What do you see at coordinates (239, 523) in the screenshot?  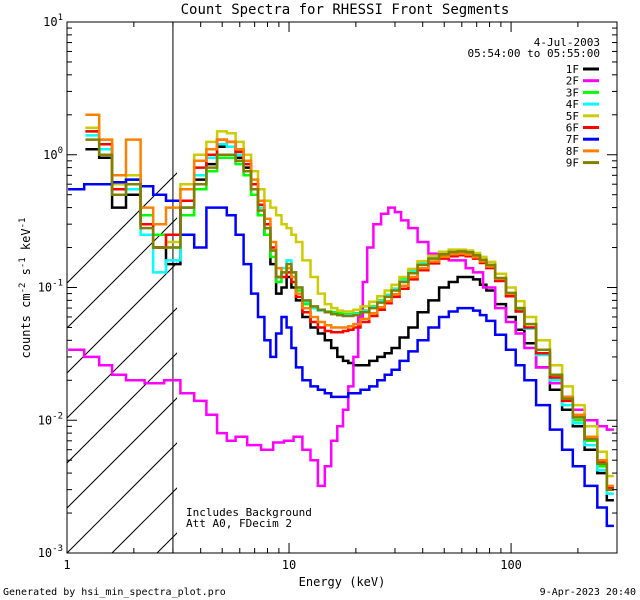 I see `annotation-attenuator: Att A0, FDecim 2` at bounding box center [239, 523].